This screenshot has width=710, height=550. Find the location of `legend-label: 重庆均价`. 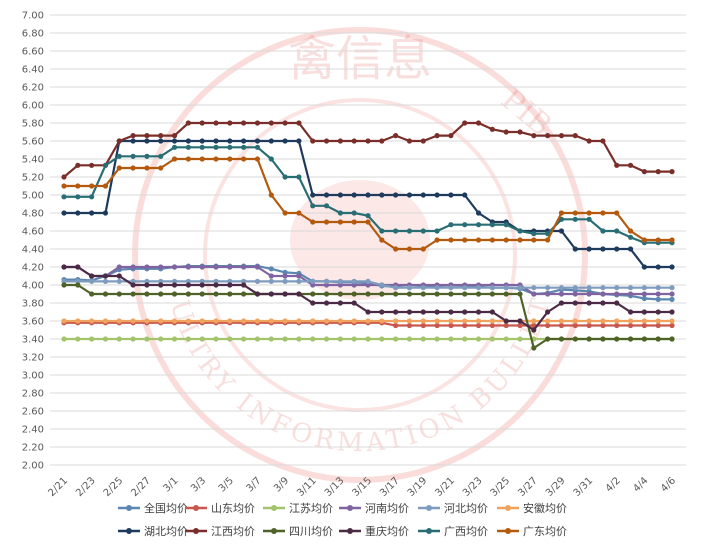

legend-label: 重庆均价 is located at coordinates (387, 531).